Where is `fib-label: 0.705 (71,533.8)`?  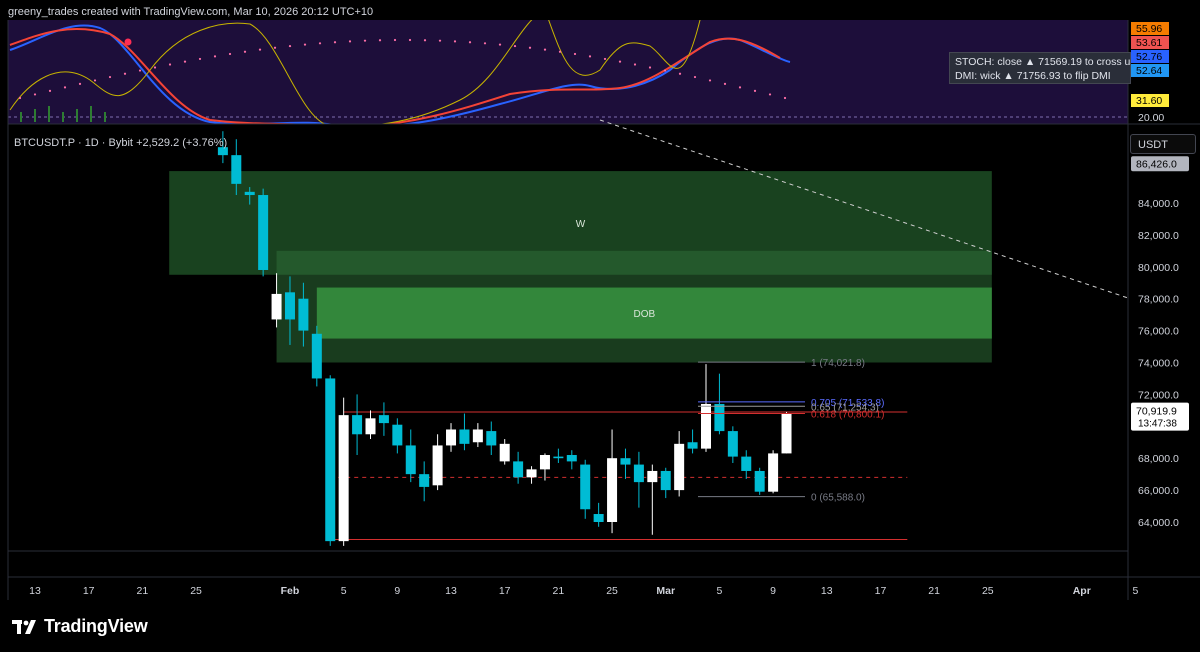 fib-label: 0.705 (71,533.8) is located at coordinates (847, 403).